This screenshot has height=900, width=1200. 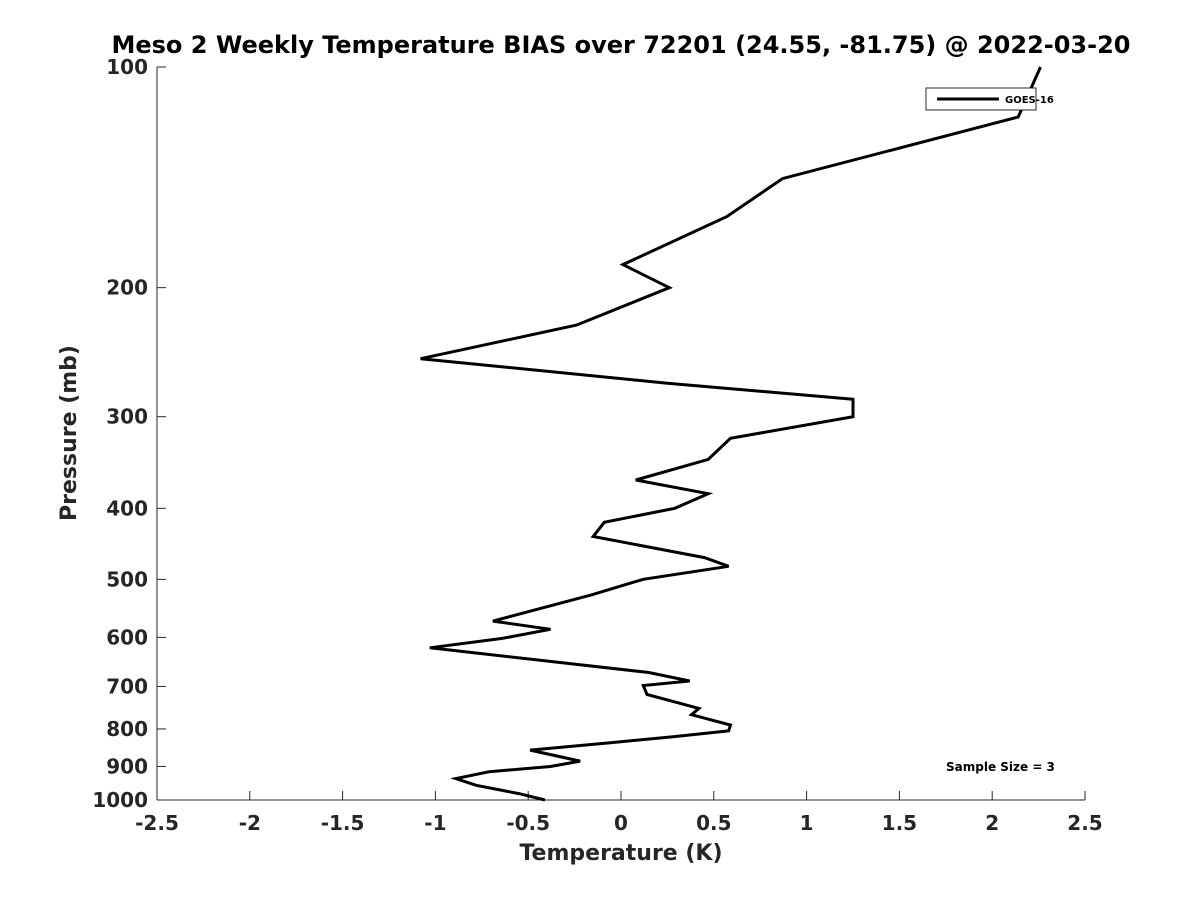 What do you see at coordinates (620, 853) in the screenshot?
I see `x-axis-label: Temperature (K)` at bounding box center [620, 853].